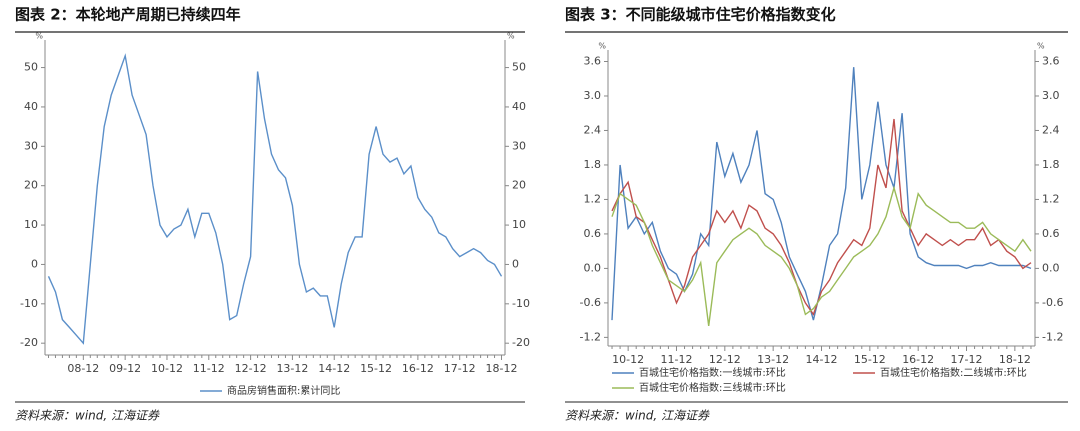 Image resolution: width=1080 pixels, height=431 pixels. I want to click on y2-tick-label: 1.2, so click(1051, 198).